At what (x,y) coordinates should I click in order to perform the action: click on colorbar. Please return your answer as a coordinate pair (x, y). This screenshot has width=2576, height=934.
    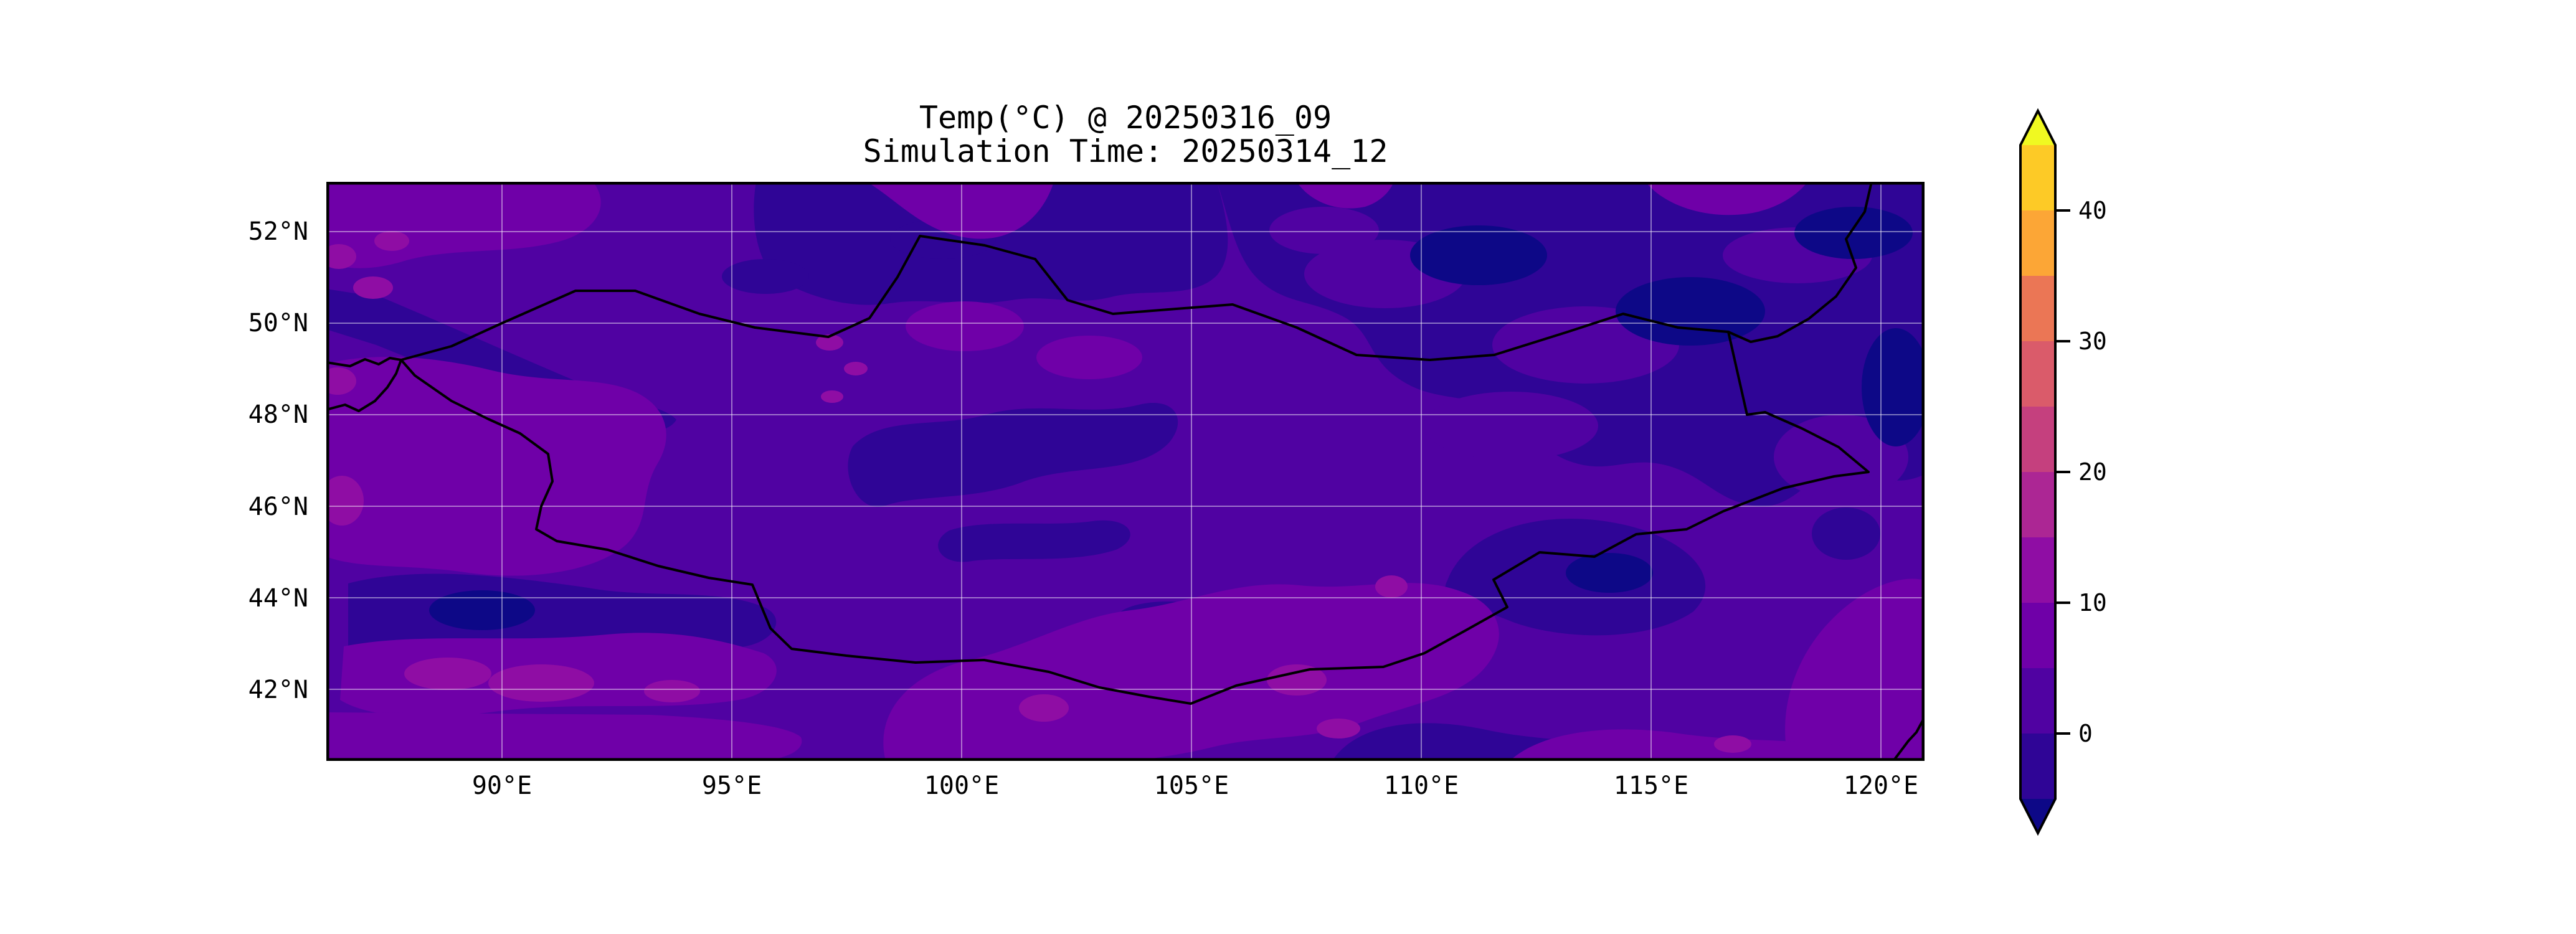
    Looking at the image, I should click on (2044, 472).